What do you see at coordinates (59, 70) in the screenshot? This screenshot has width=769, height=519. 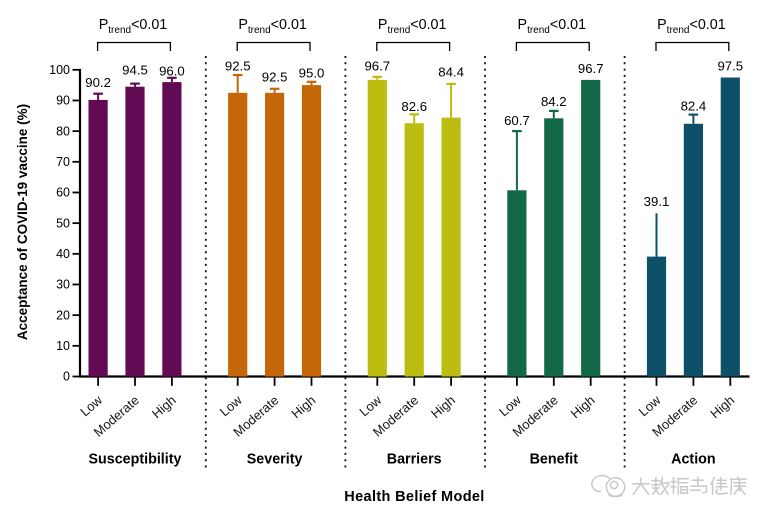 I see `svg-text: 100` at bounding box center [59, 70].